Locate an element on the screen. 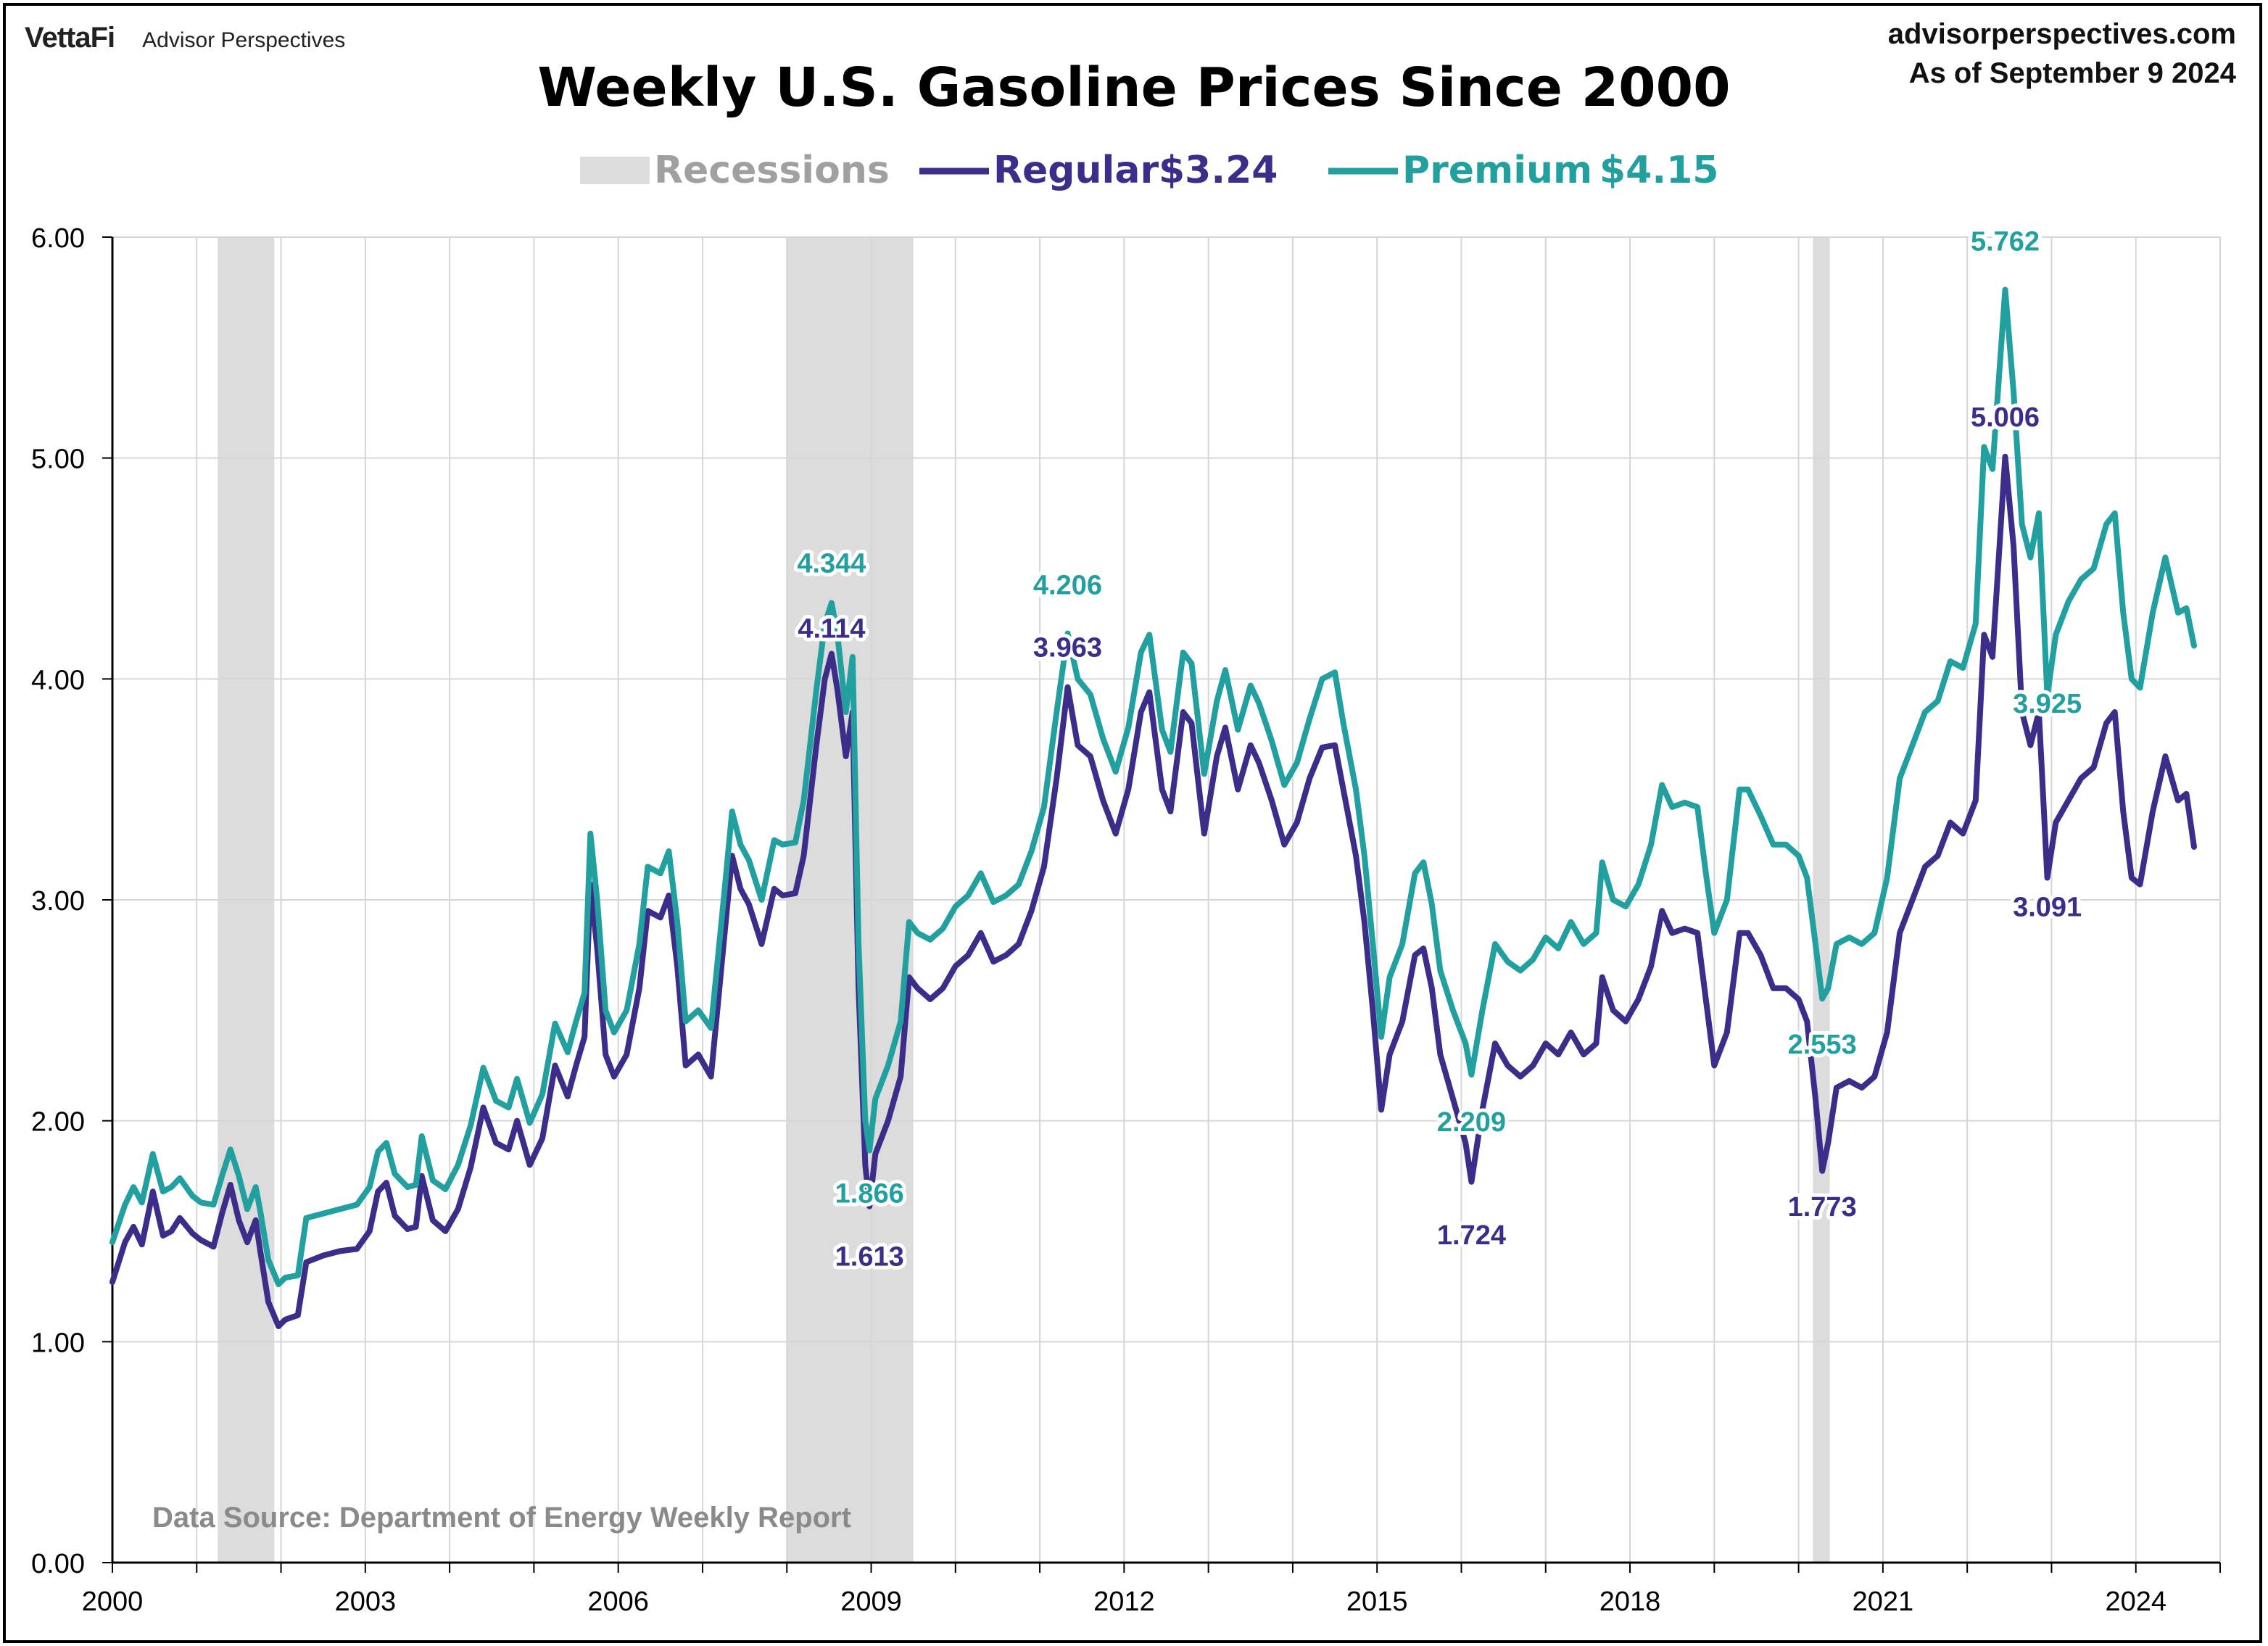  site-url: advisorperspectives.com is located at coordinates (2061, 34).